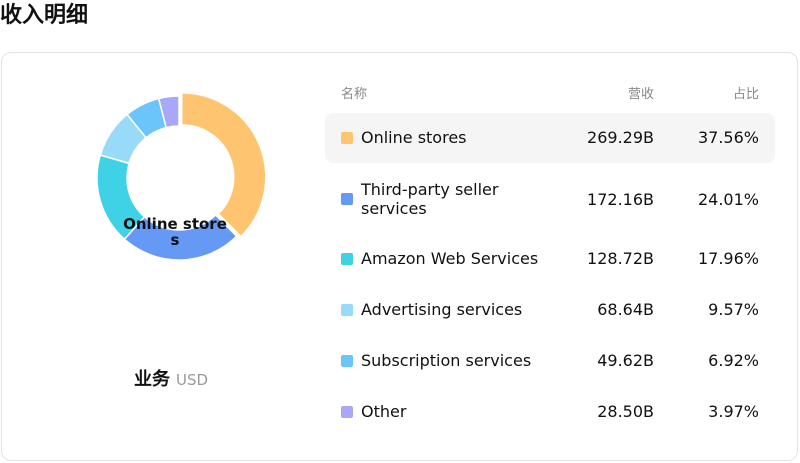 Image resolution: width=800 pixels, height=463 pixels. I want to click on table-row-online-stores: Online stores 269.29B 37.56%, so click(550, 138).